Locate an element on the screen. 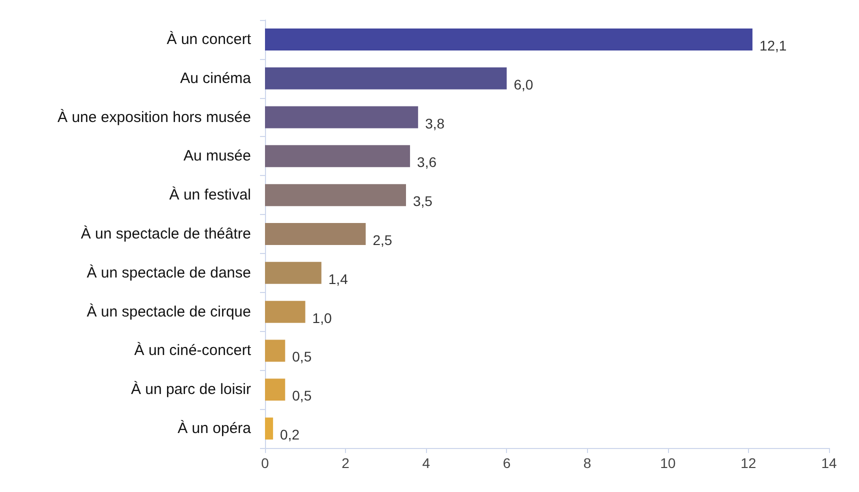  x-tick-label: 12 is located at coordinates (748, 463).